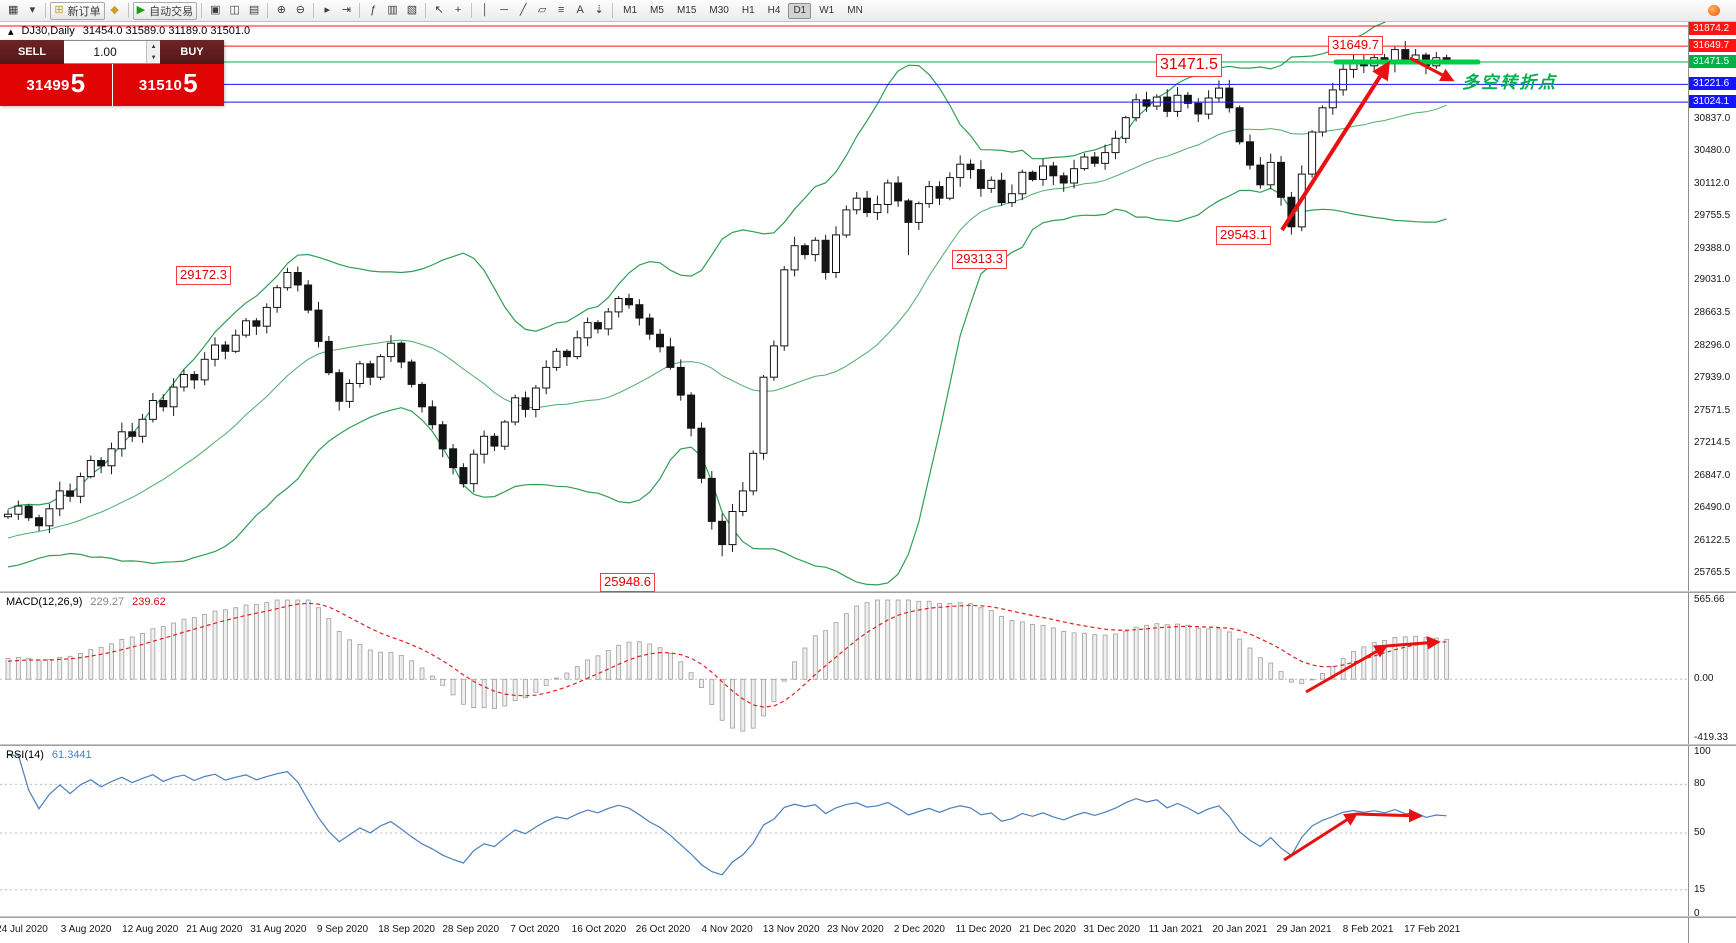 This screenshot has width=1736, height=943. What do you see at coordinates (561, 11) in the screenshot?
I see `fibonacci-icon: ≡` at bounding box center [561, 11].